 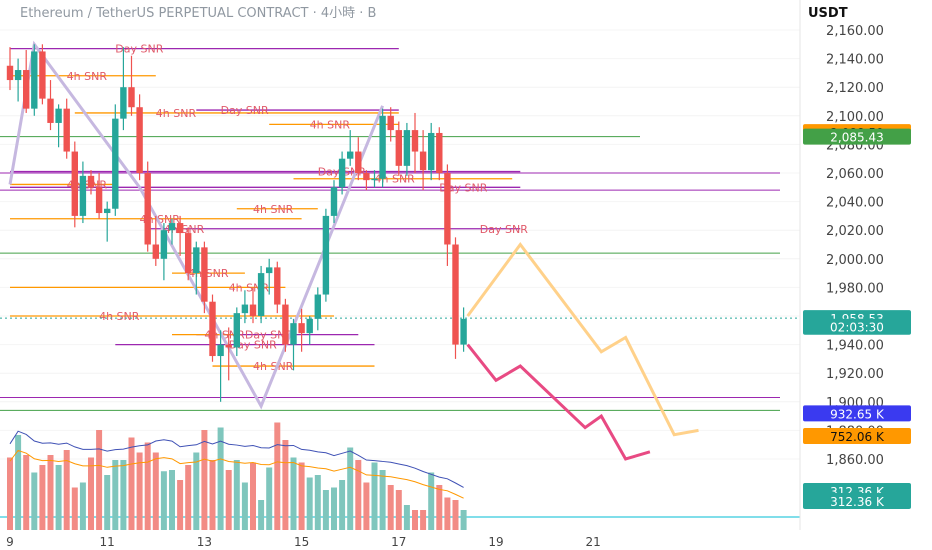 What do you see at coordinates (855, 346) in the screenshot?
I see `price-tick-label: 1,940.00` at bounding box center [855, 346].